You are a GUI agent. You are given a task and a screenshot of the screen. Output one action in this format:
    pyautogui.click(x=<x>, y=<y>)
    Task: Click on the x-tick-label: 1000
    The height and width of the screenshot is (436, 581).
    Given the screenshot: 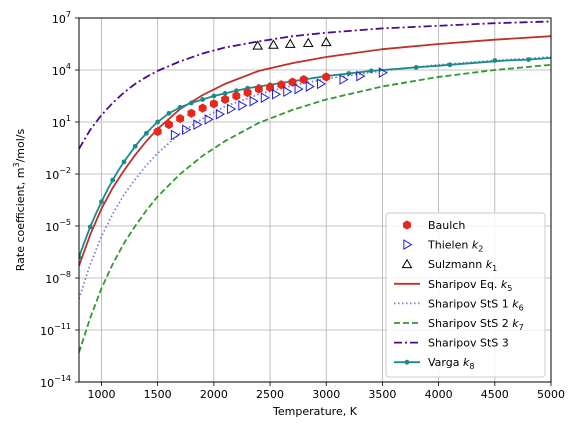 What is the action you would take?
    pyautogui.click(x=101, y=394)
    